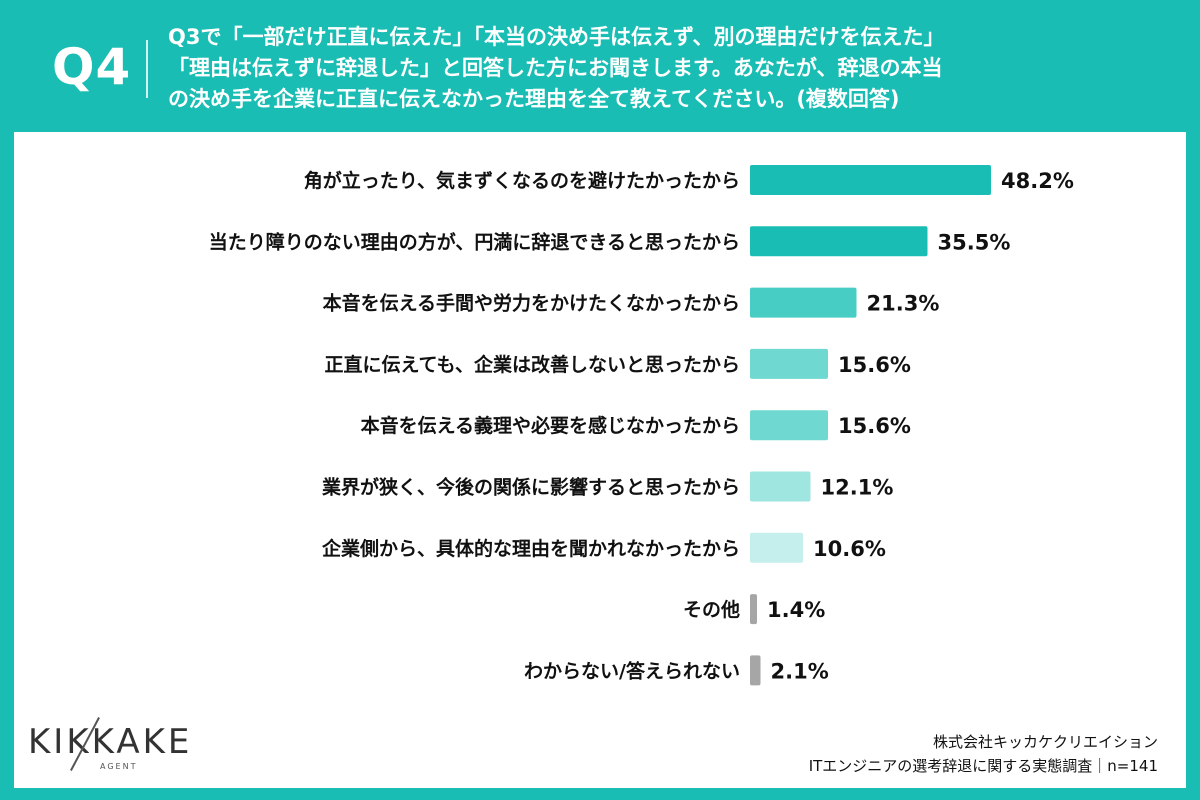 The image size is (1200, 800). What do you see at coordinates (532, 364) in the screenshot?
I see `category-label: 正直に伝えても、企業は改善しないと思ったから` at bounding box center [532, 364].